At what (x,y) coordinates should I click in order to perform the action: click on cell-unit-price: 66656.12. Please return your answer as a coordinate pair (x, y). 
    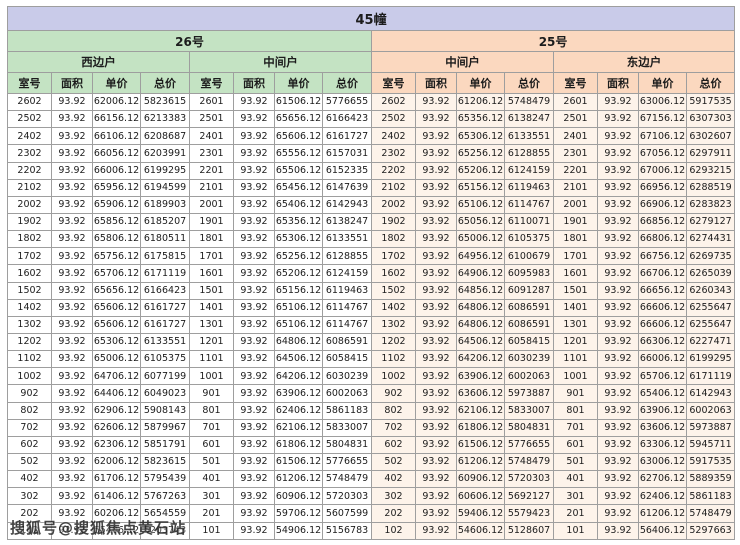
    Looking at the image, I should click on (662, 290).